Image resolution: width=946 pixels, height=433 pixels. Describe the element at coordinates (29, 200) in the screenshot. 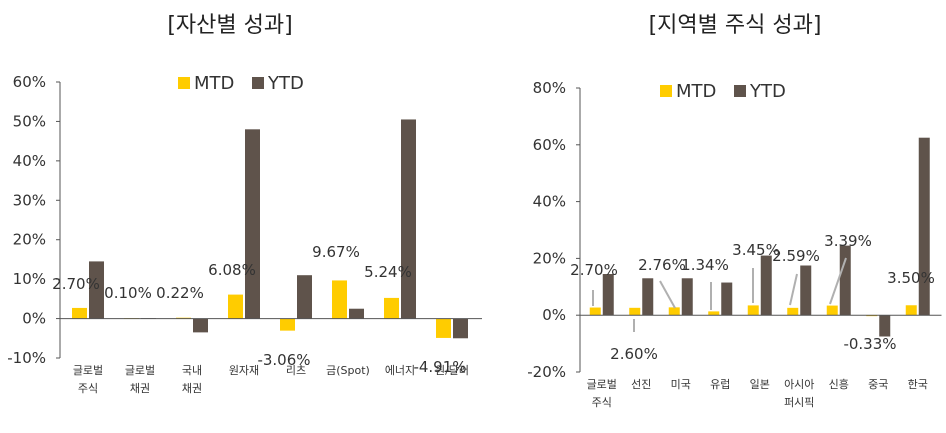

I see `y-tick-label: 30%` at that location.